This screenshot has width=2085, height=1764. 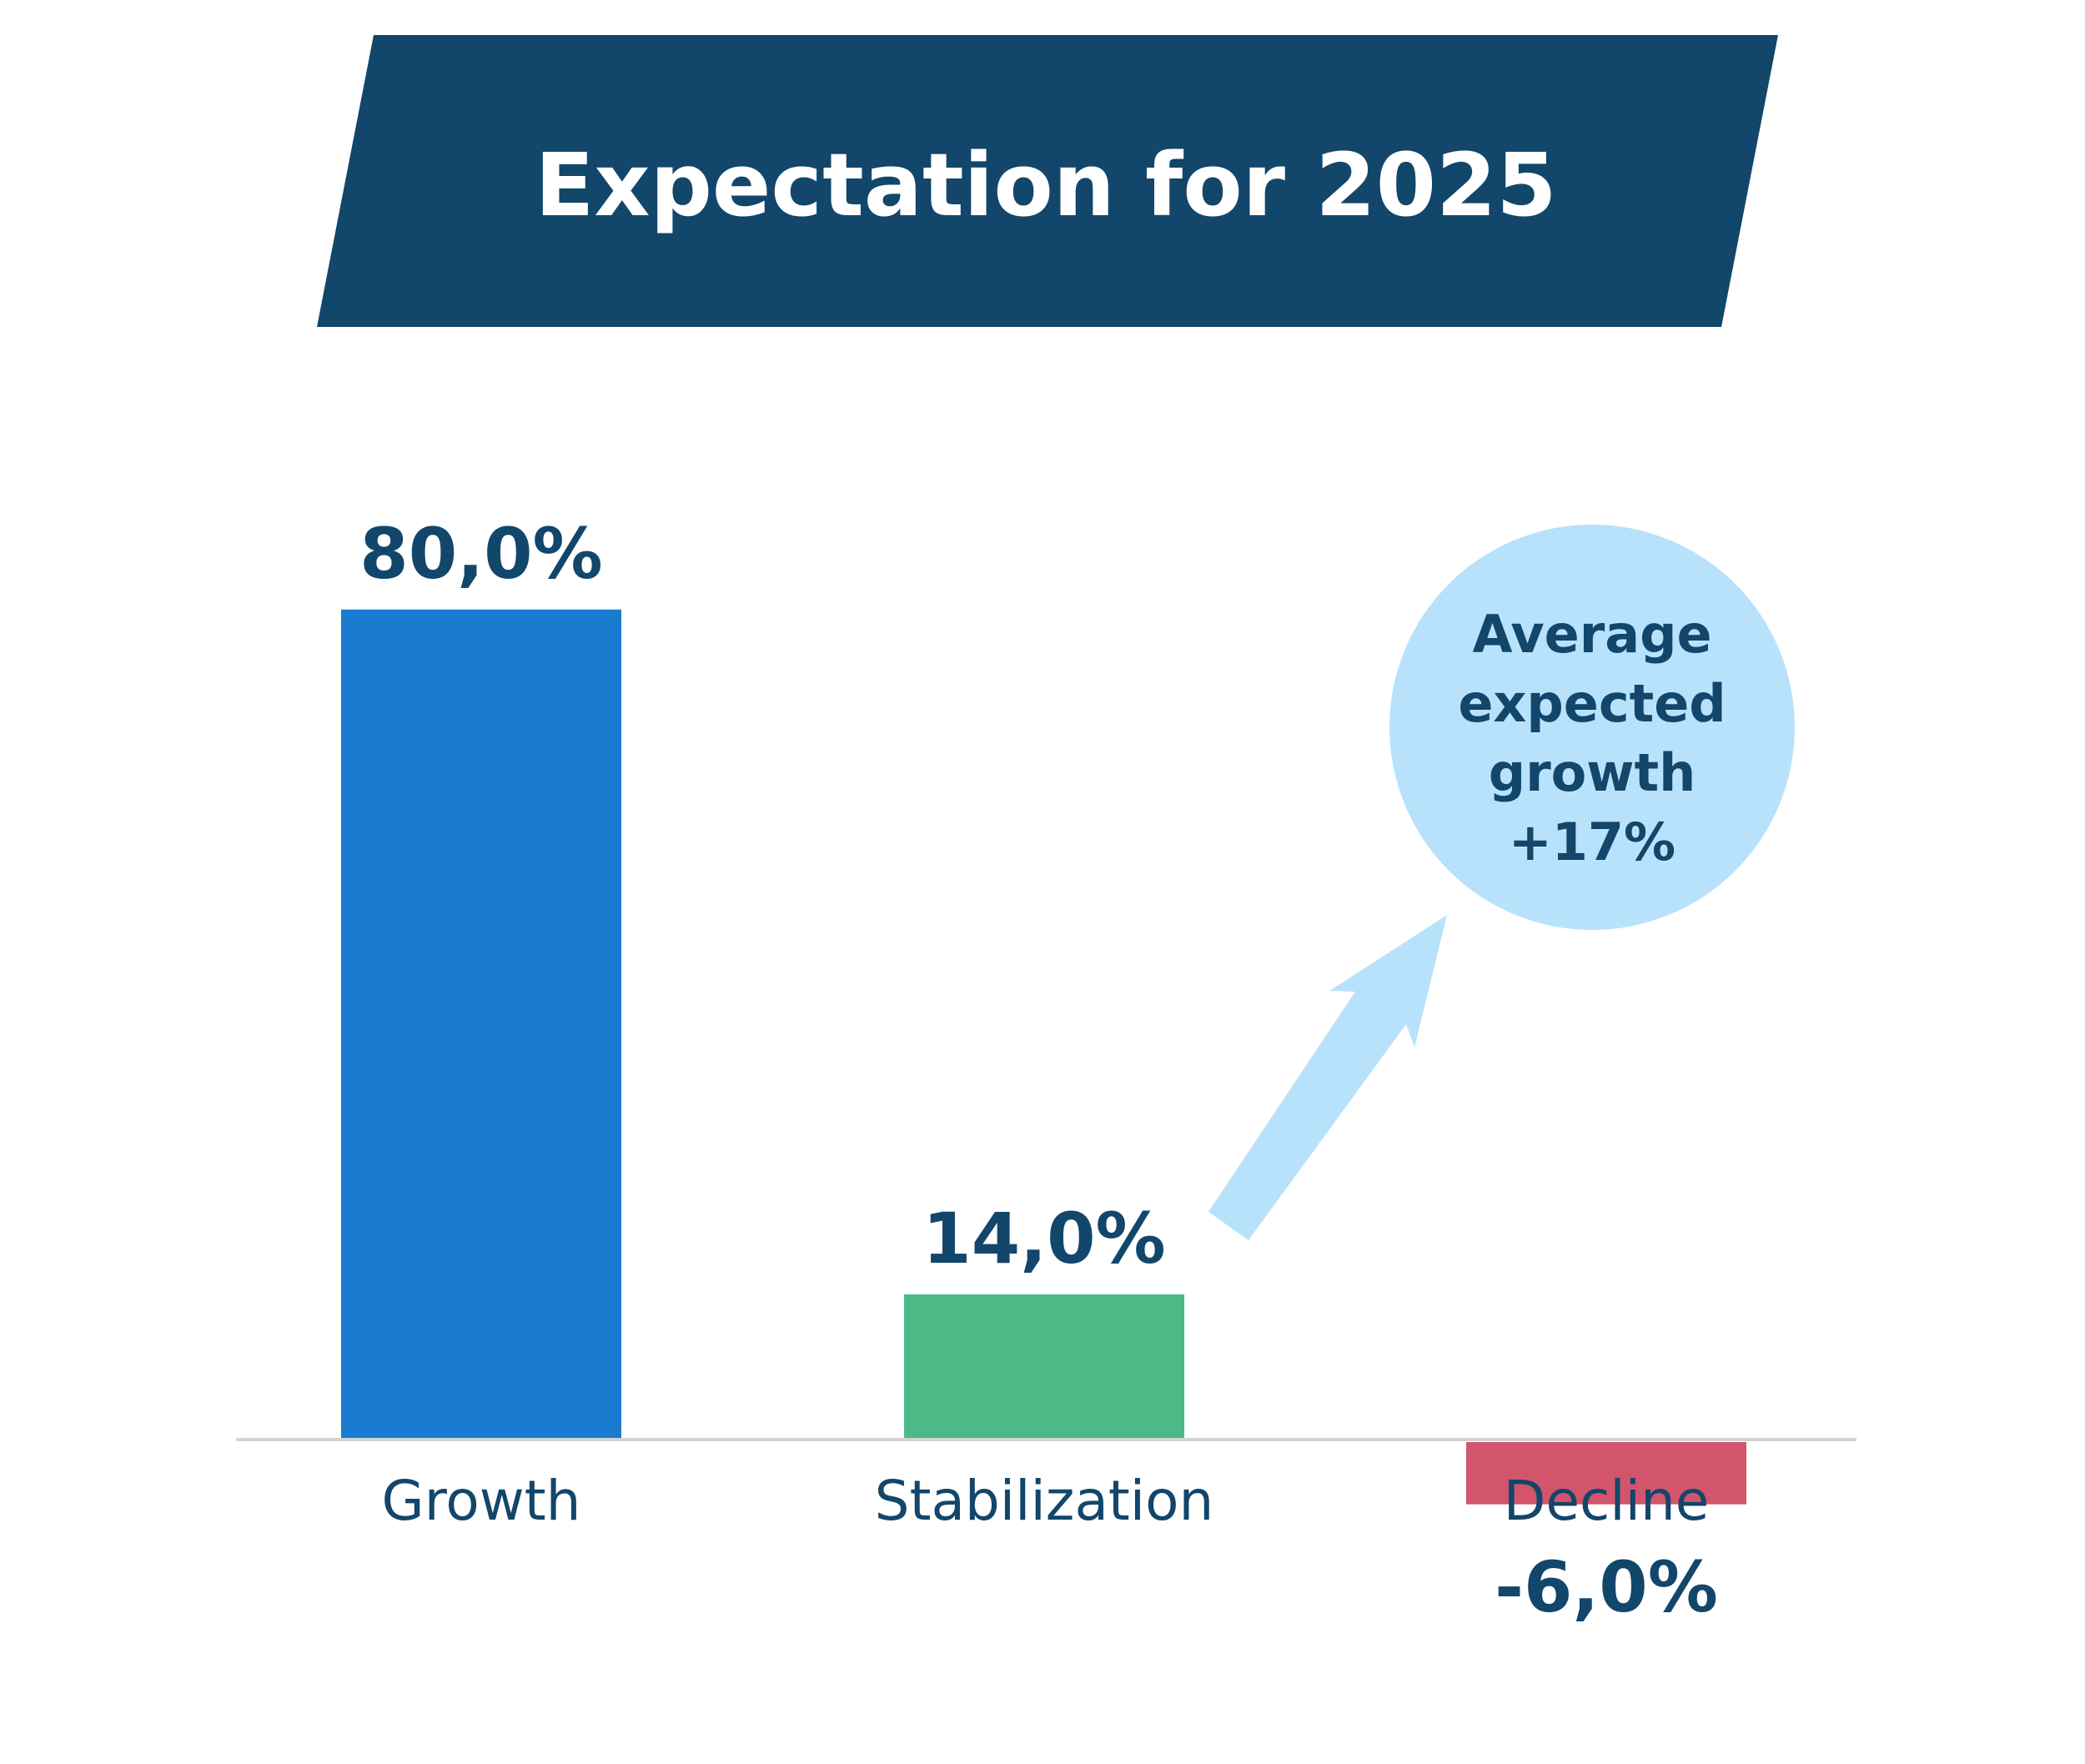 I want to click on arrow-up-right-icon, so click(x=1327, y=1077).